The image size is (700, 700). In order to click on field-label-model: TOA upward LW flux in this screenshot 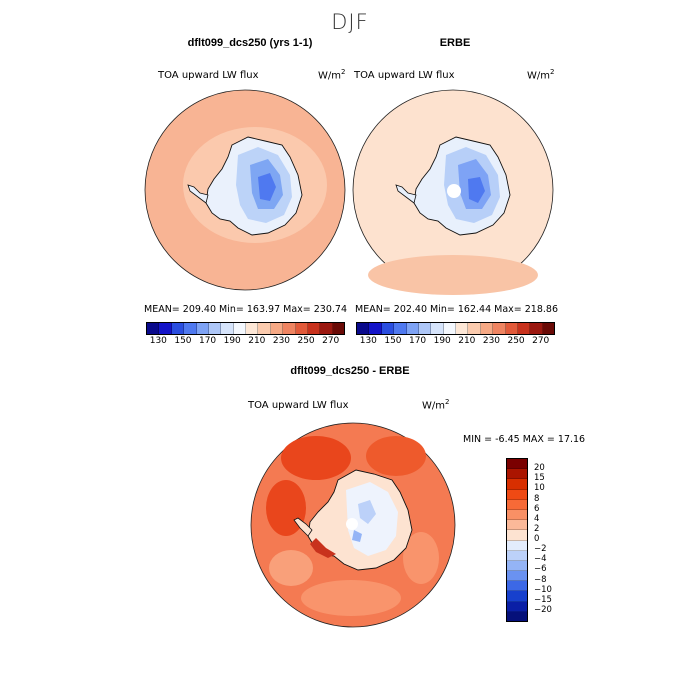, I will do `click(208, 75)`.